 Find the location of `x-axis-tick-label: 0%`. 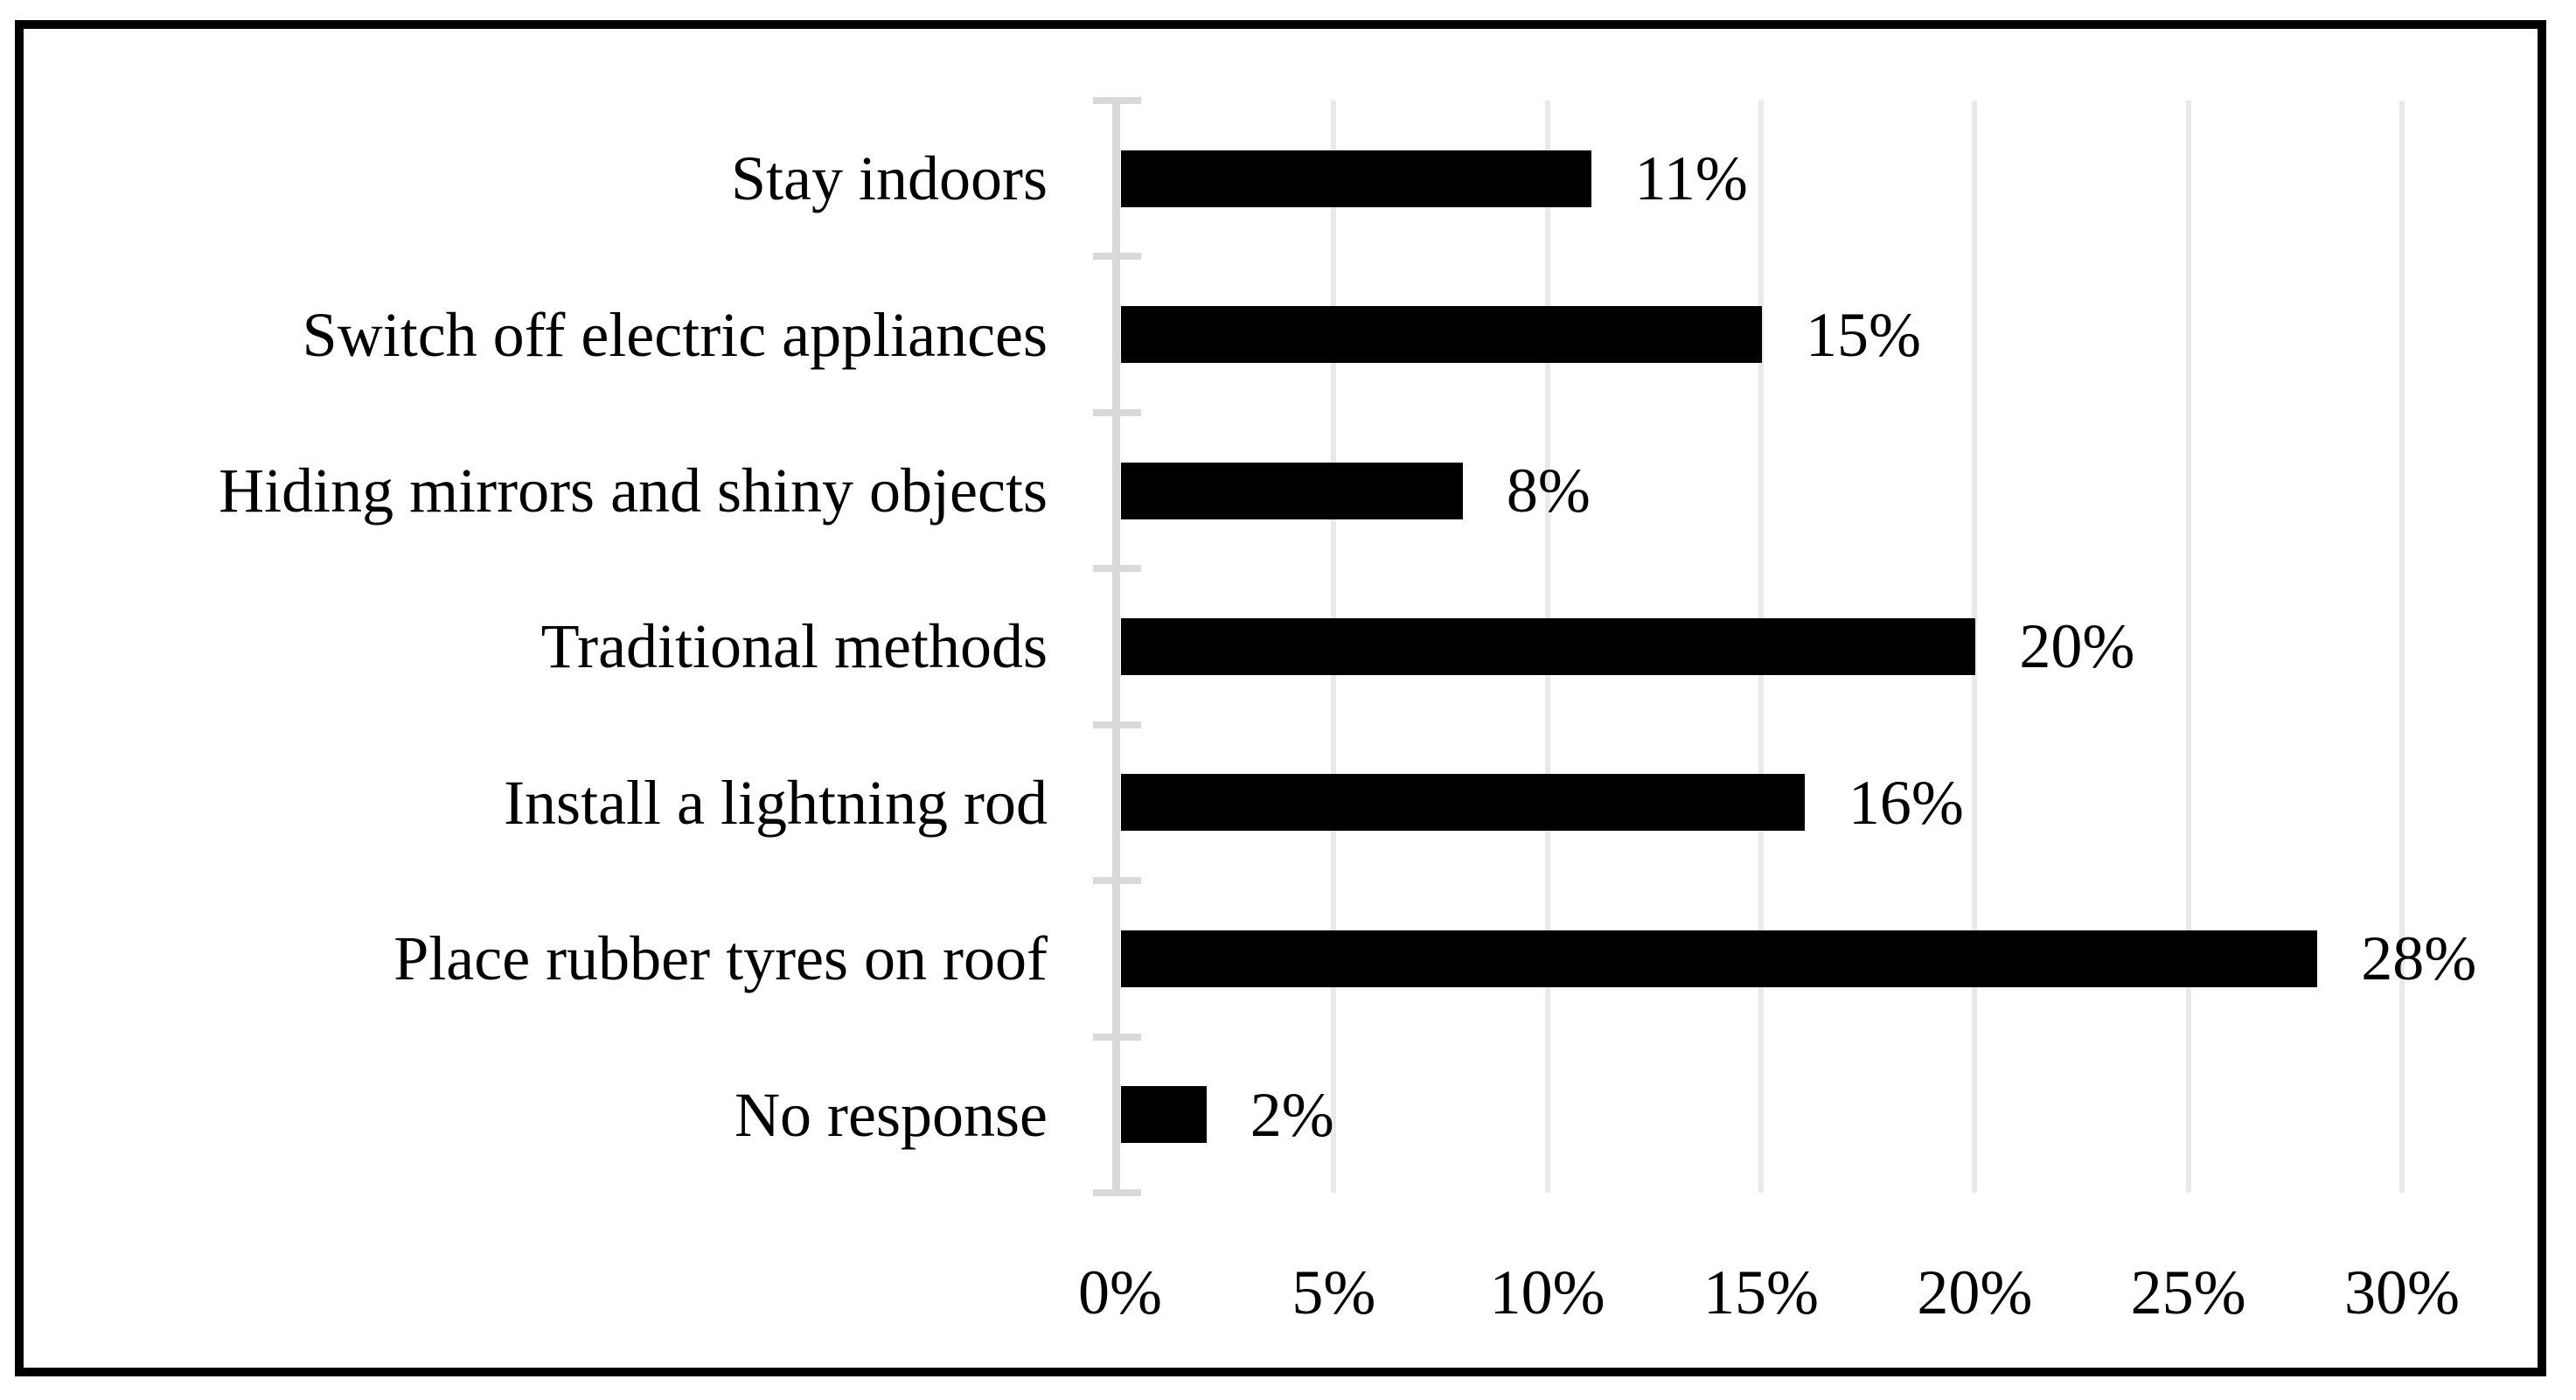

x-axis-tick-label: 0% is located at coordinates (1120, 1292).